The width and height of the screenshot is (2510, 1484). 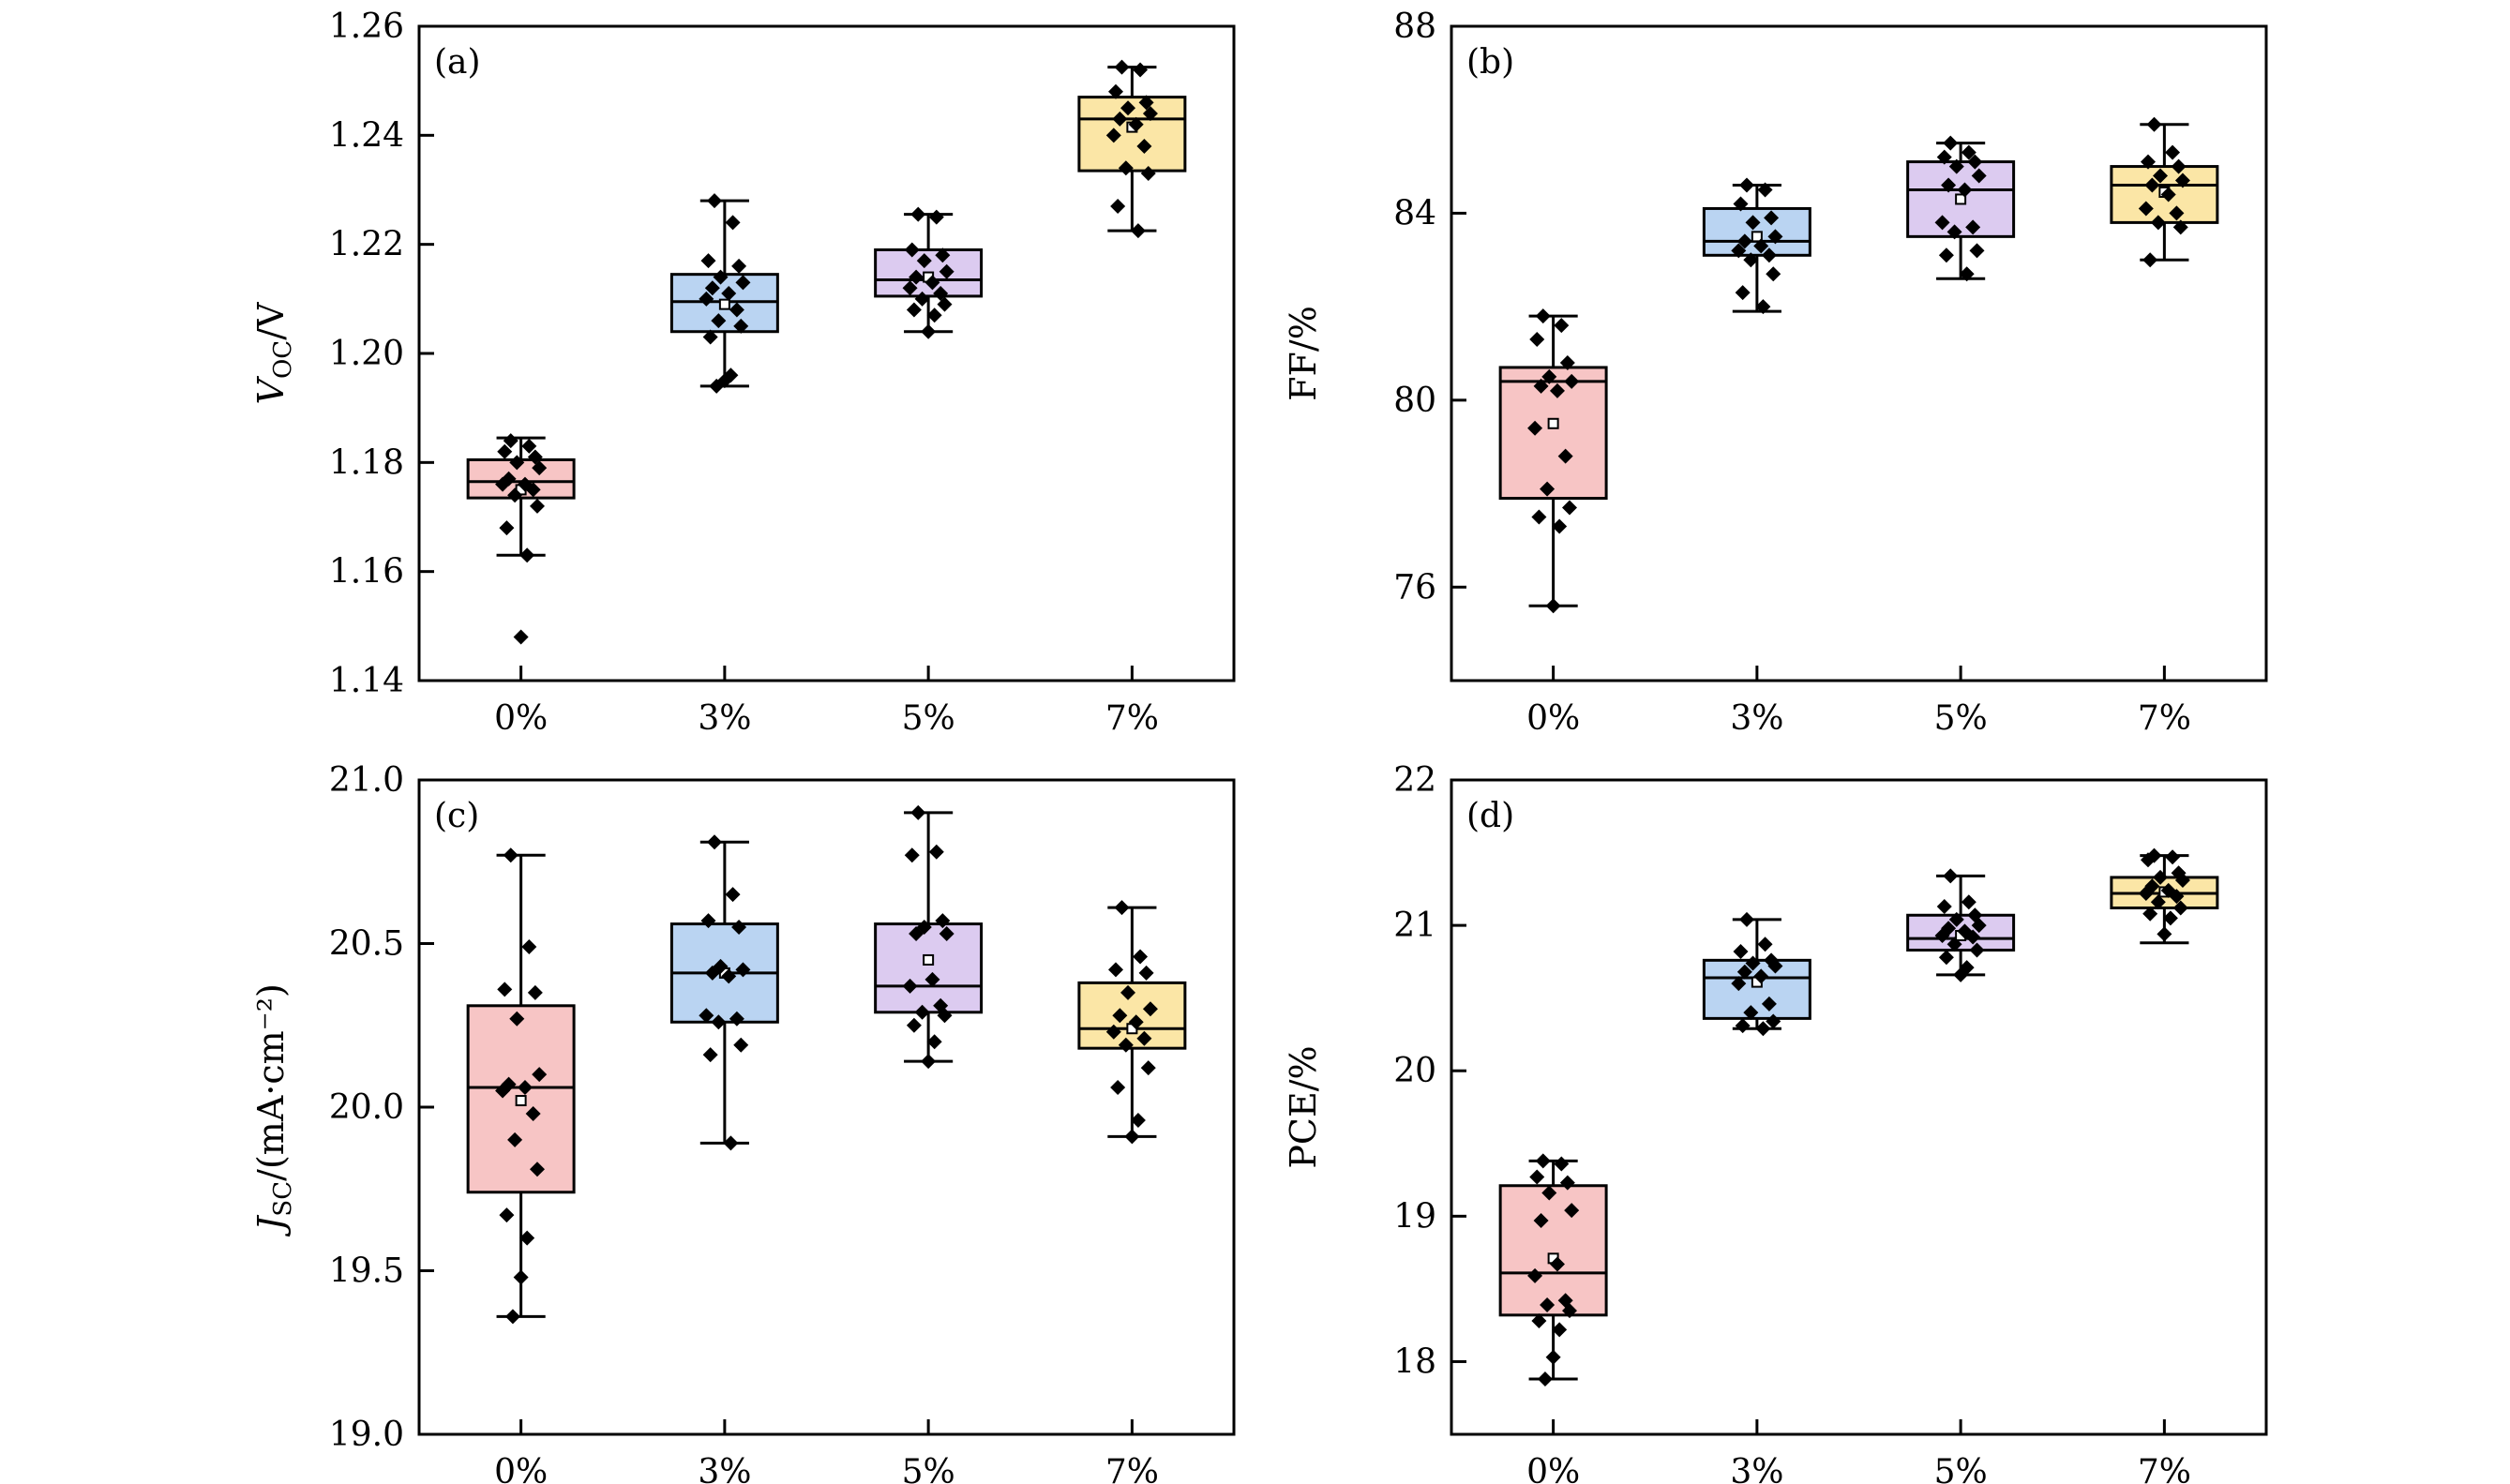 I want to click on box-body, so click(x=1553, y=1250).